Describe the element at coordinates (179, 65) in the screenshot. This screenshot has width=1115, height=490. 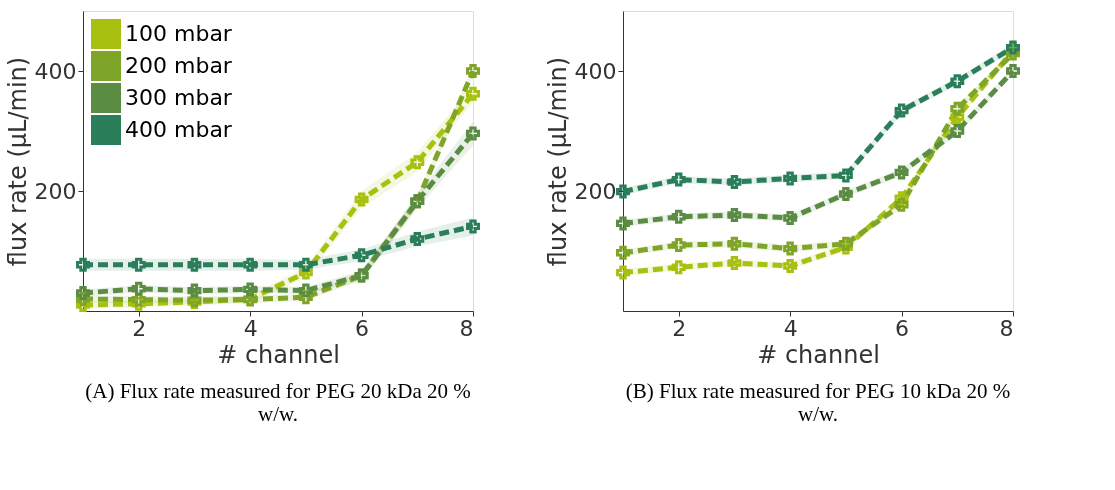
I see `legend-label: 200 mbar` at that location.